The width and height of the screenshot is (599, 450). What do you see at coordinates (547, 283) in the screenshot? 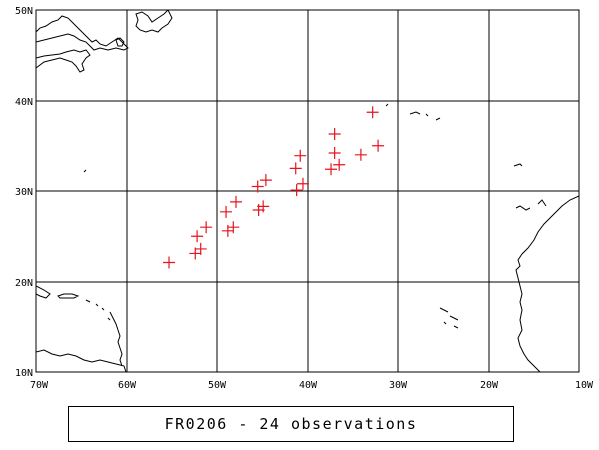
I see `coastline-west-africa` at bounding box center [547, 283].